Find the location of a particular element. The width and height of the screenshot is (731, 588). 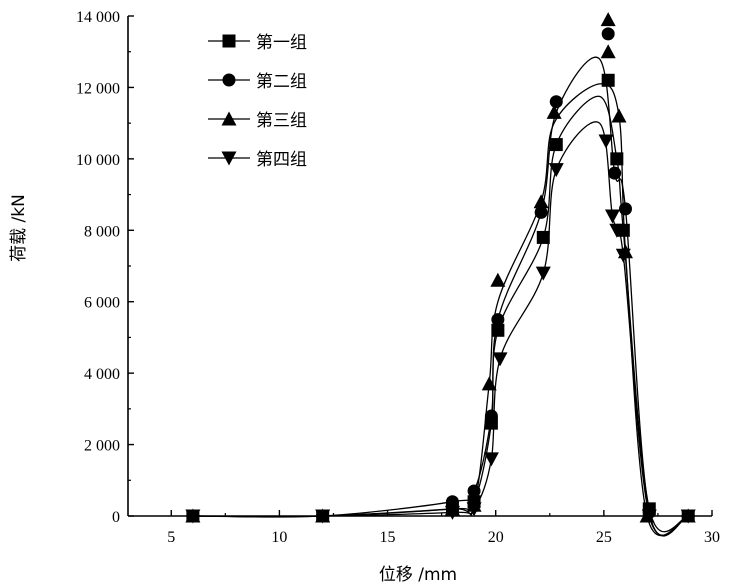

legend-label: 第四组 is located at coordinates (281, 160).